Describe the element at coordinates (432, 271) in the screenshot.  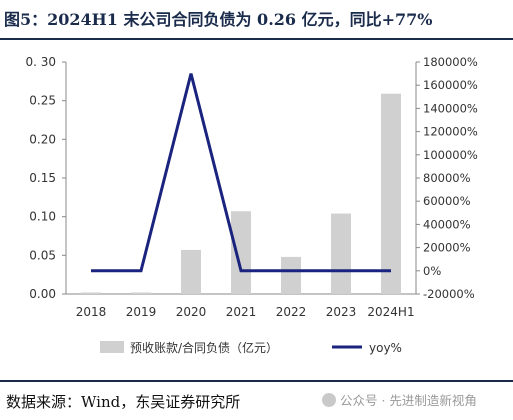
I see `y-right-tick-label: 0%` at that location.